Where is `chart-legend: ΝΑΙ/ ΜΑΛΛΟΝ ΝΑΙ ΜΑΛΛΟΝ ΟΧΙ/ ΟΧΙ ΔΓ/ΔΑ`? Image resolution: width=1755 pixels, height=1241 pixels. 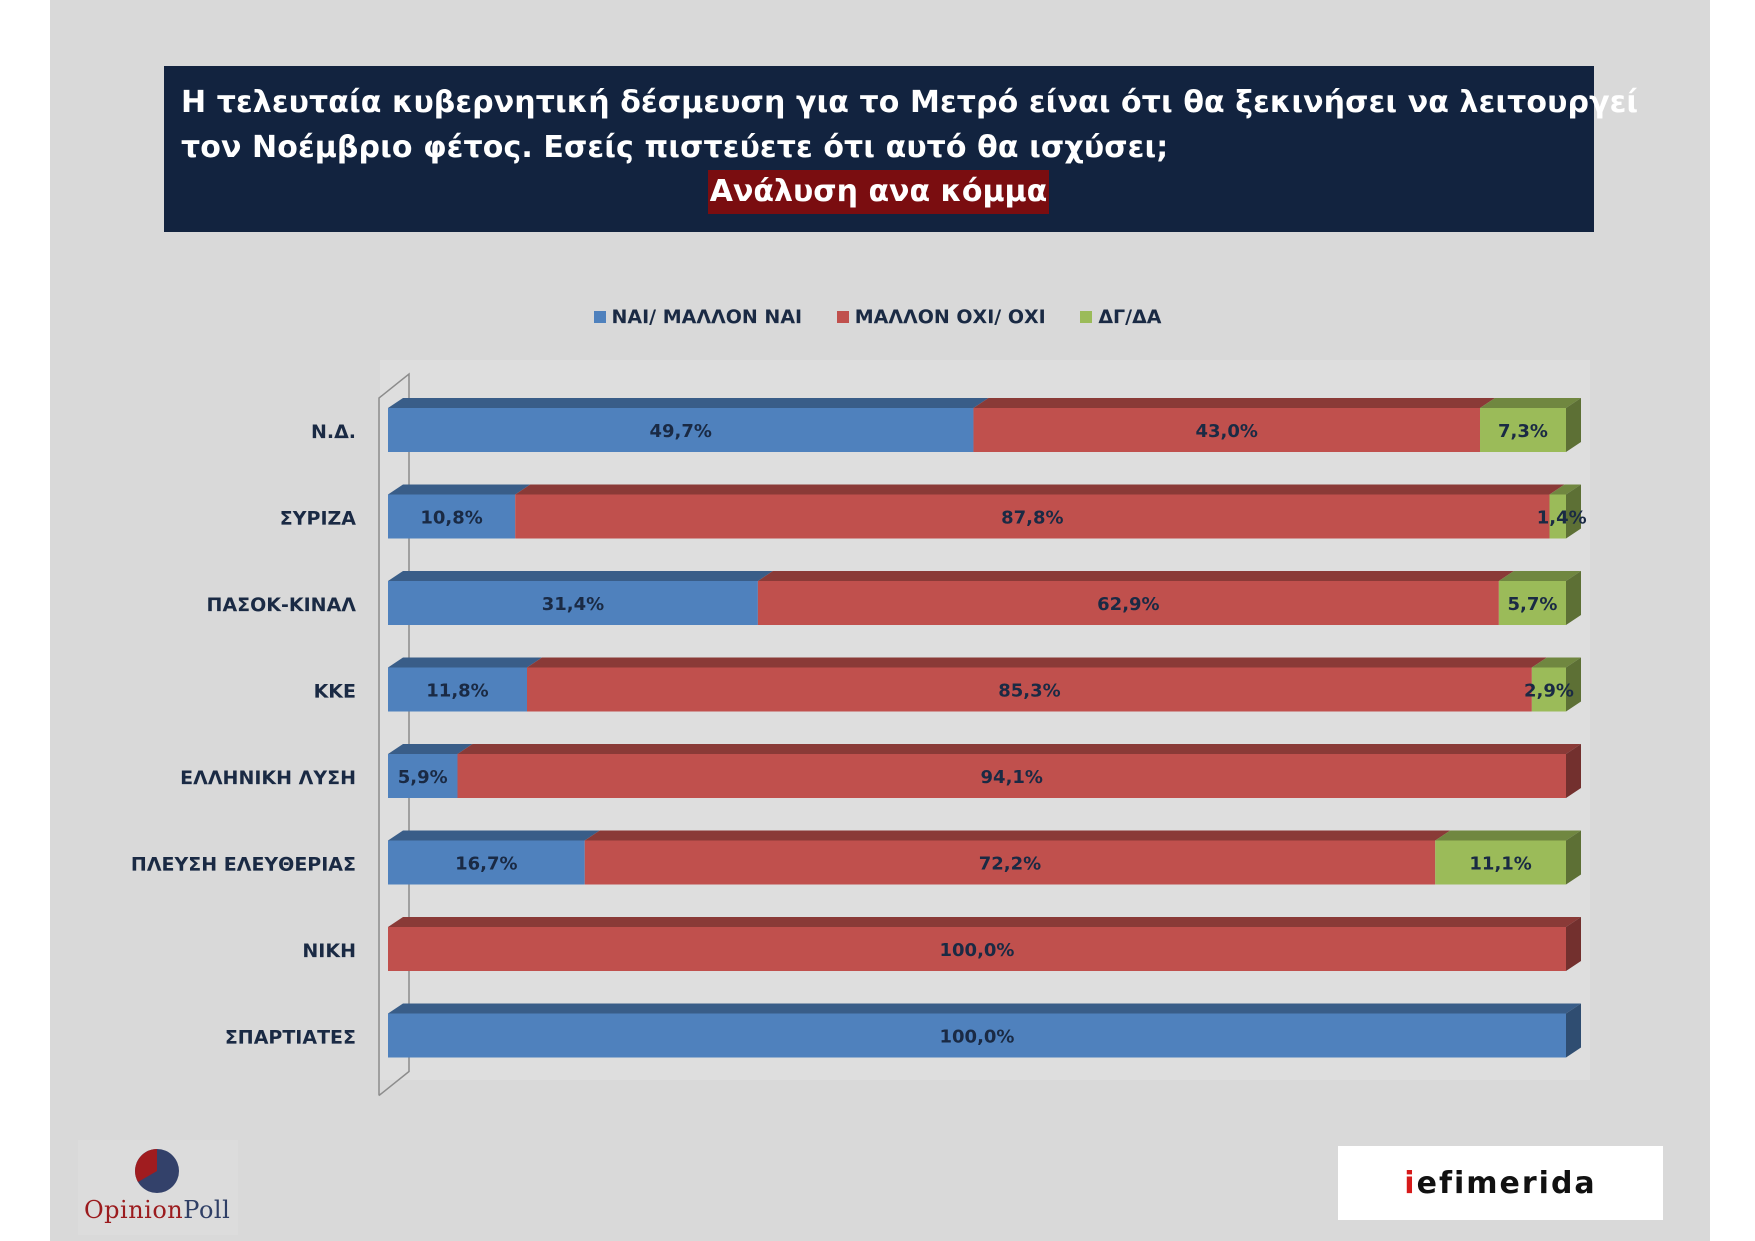 chart-legend: ΝΑΙ/ ΜΑΛΛΟΝ ΝΑΙ ΜΑΛΛΟΝ ΟΧΙ/ ΟΧΙ ΔΓ/ΔΑ is located at coordinates (877, 317).